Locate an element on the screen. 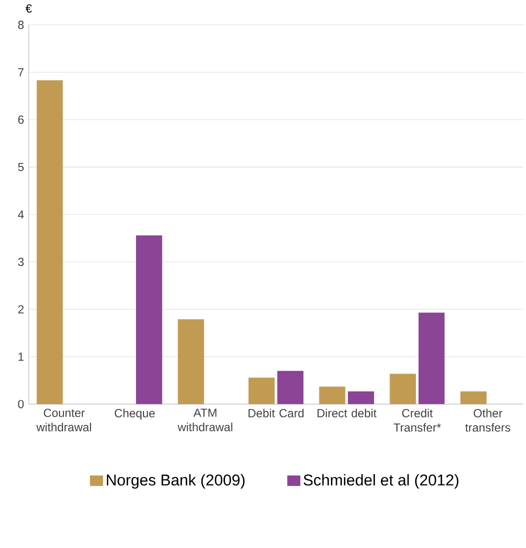 Image resolution: width=526 pixels, height=548 pixels. x-tick-label: Counter withdrawal is located at coordinates (63, 420).